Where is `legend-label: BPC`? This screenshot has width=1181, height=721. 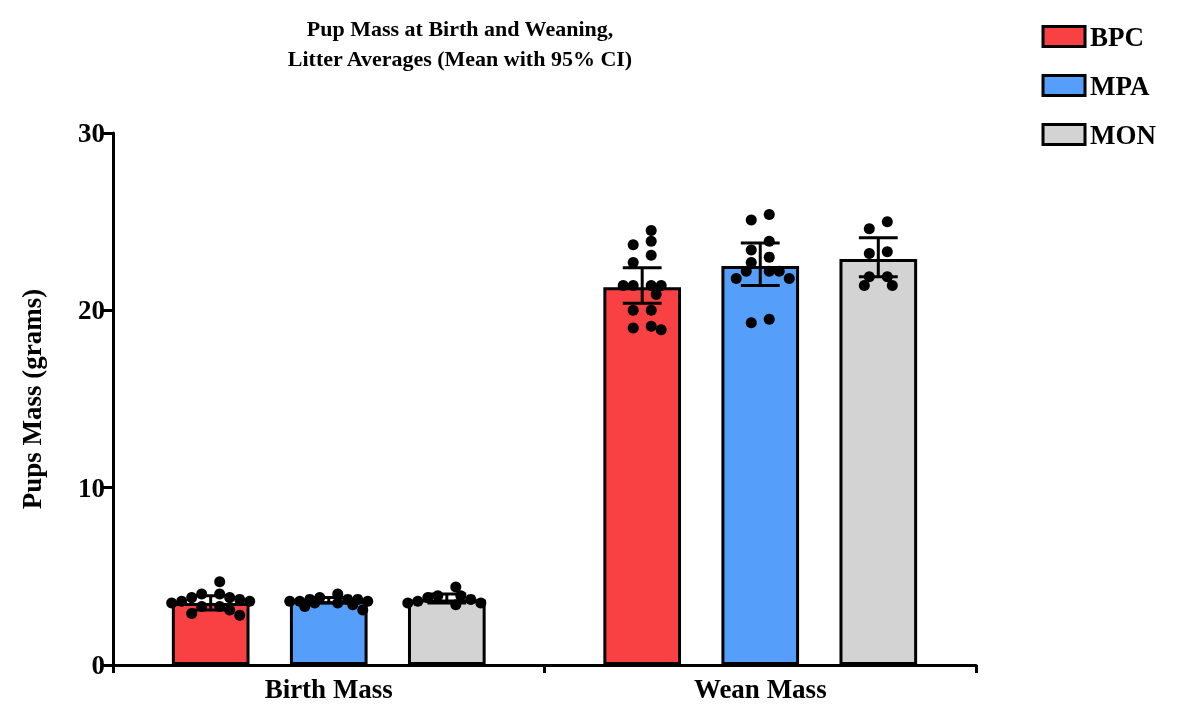 legend-label: BPC is located at coordinates (1117, 36).